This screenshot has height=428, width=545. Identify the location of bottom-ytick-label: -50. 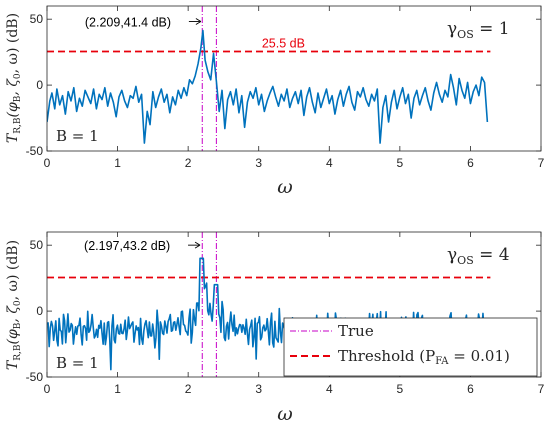
(35, 377).